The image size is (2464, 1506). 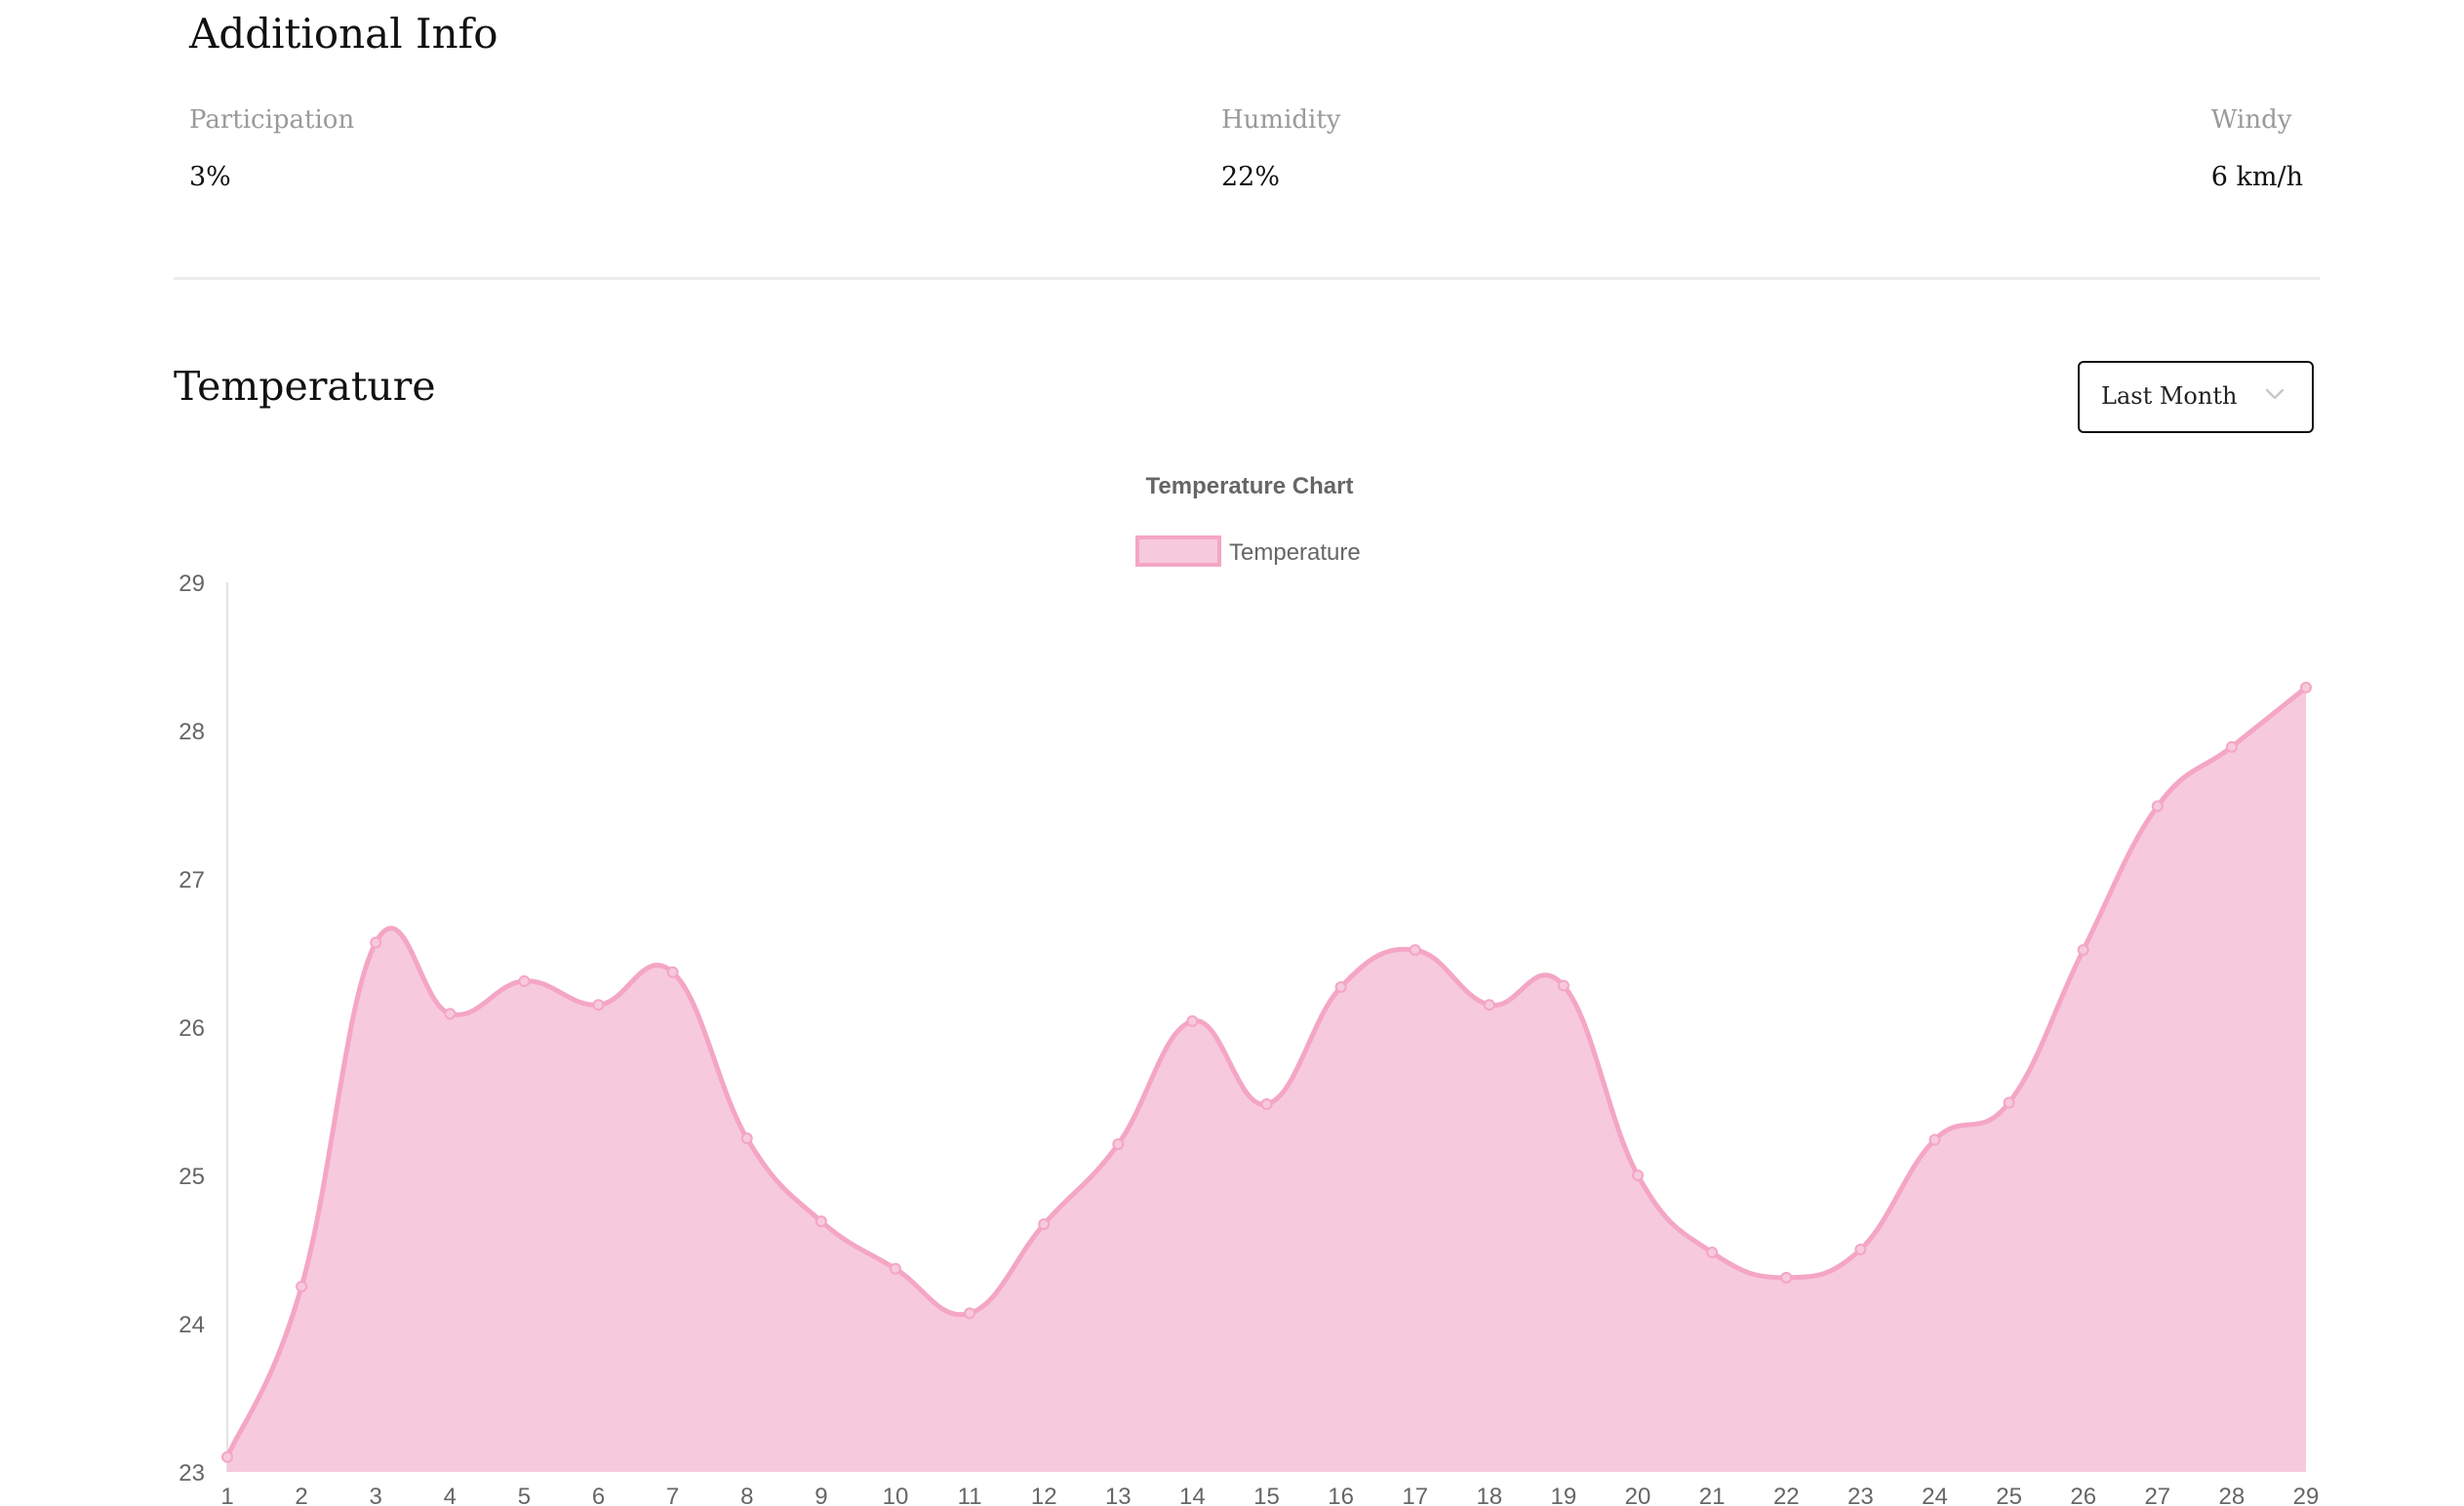 What do you see at coordinates (1281, 120) in the screenshot?
I see `humidity-label: Humidity` at bounding box center [1281, 120].